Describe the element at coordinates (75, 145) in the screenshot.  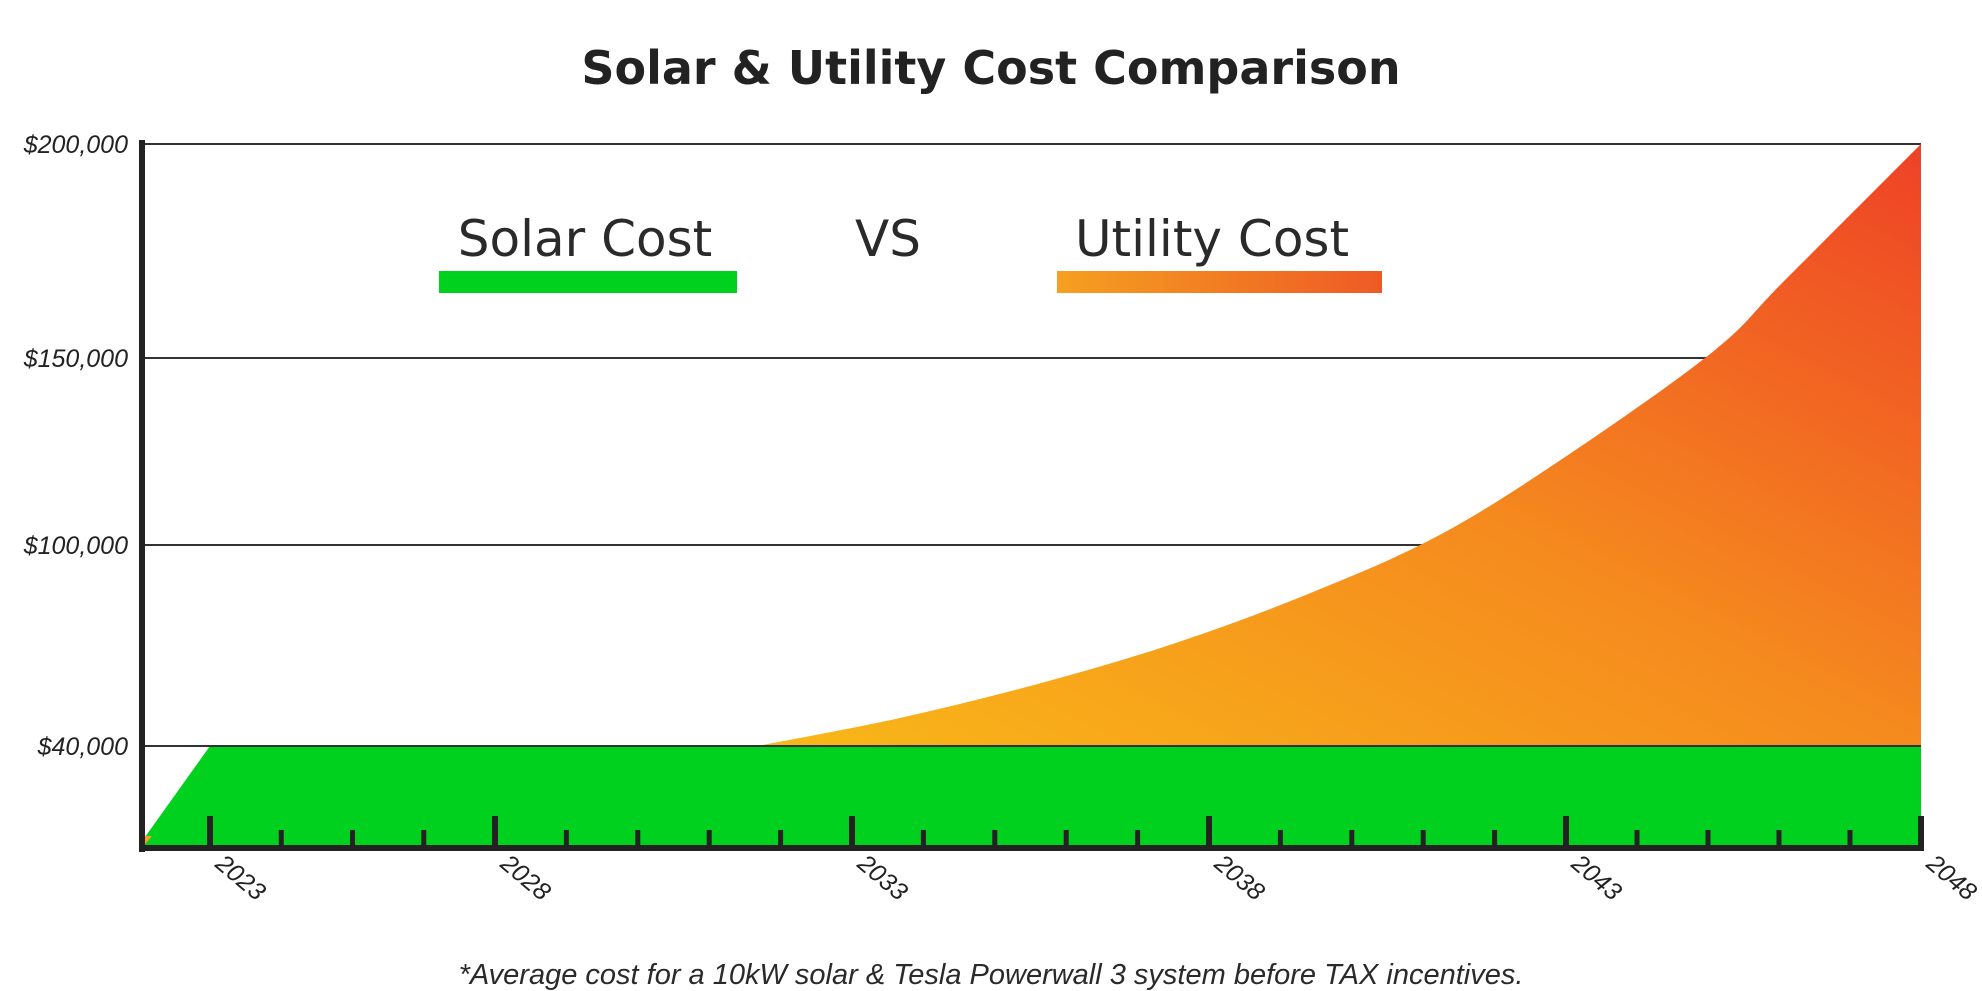
I see `y-tick-label-200000: $200,000` at that location.